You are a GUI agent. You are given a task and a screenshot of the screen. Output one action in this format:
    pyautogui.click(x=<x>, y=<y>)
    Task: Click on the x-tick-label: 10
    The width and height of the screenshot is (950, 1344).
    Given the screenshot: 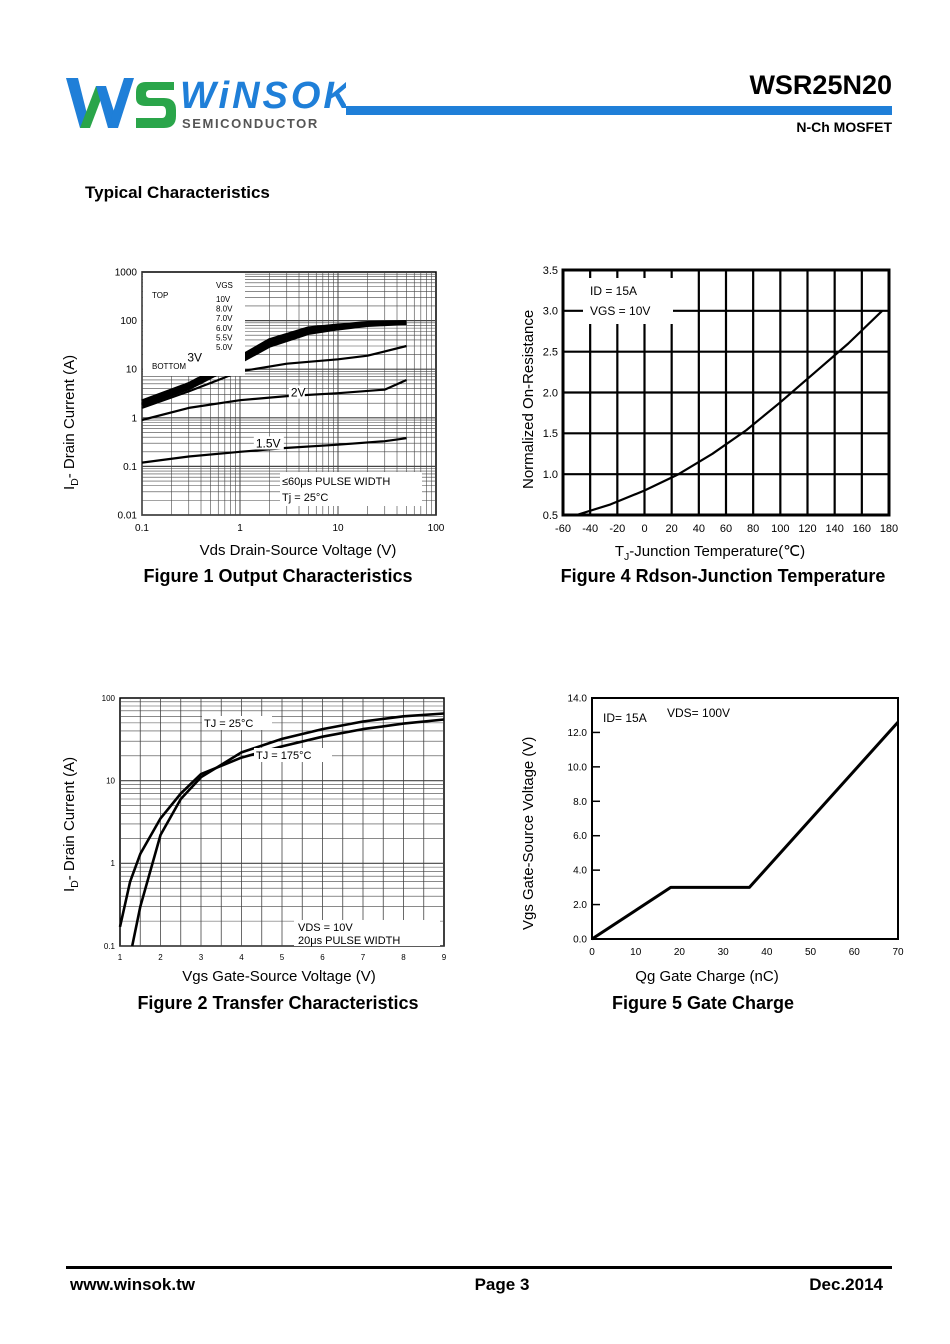 What is the action you would take?
    pyautogui.click(x=338, y=528)
    